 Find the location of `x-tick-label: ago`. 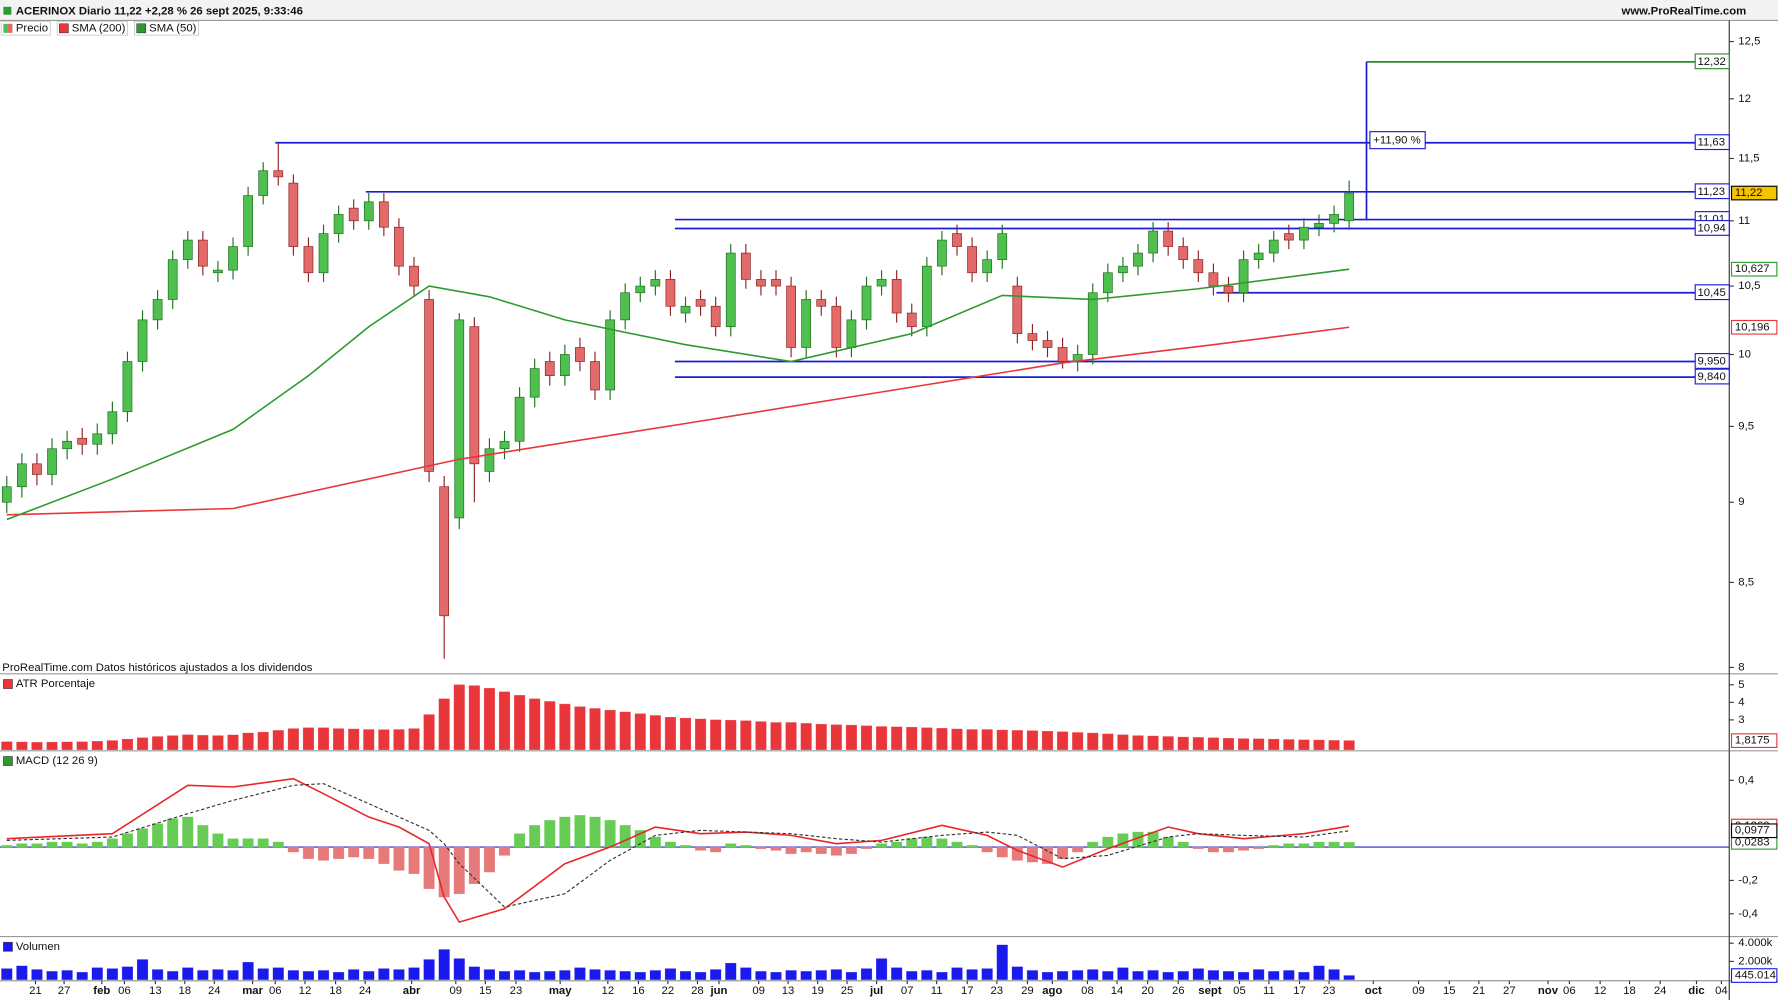

x-tick-label: ago is located at coordinates (1052, 991).